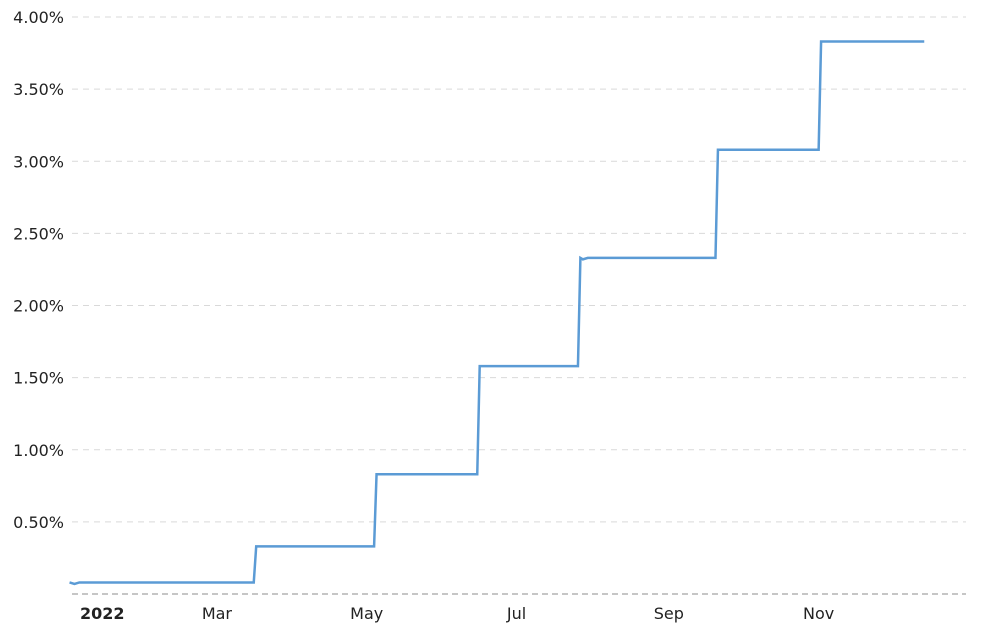 The height and width of the screenshot is (625, 1000). I want to click on x-tick-label: 2022, so click(102, 613).